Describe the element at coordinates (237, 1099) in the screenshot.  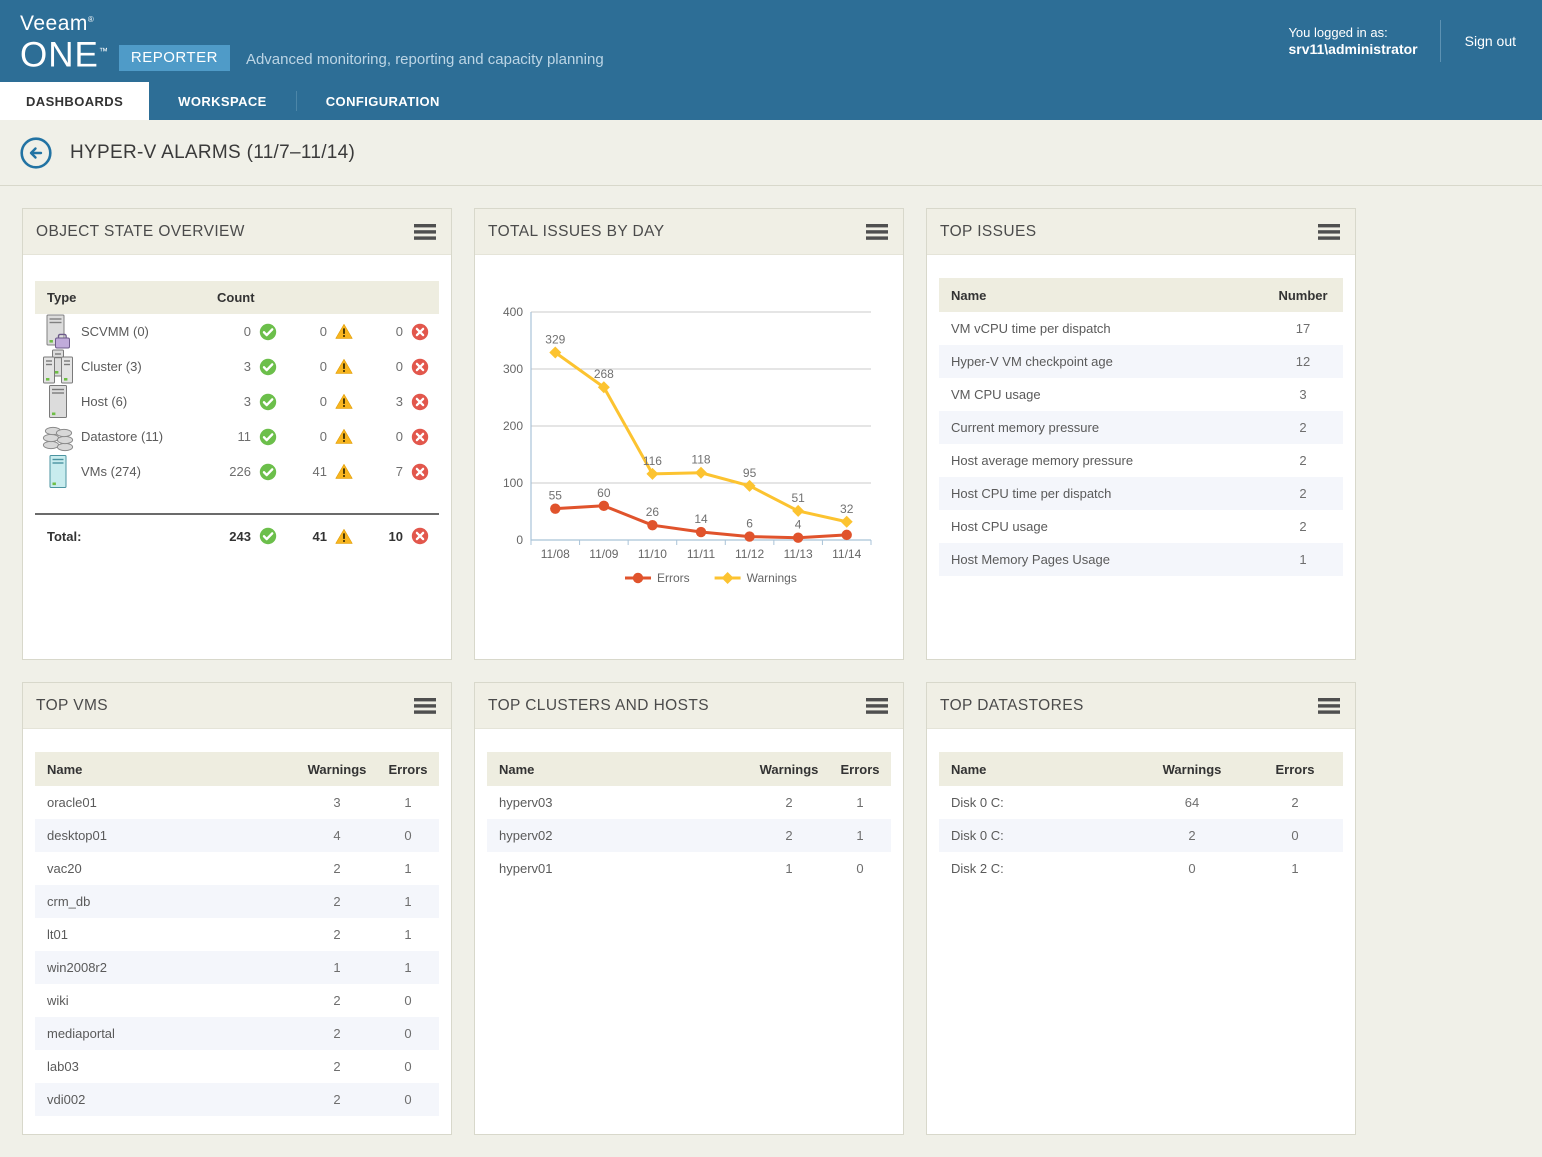
I see `table-row: vdi002 2 0` at that location.